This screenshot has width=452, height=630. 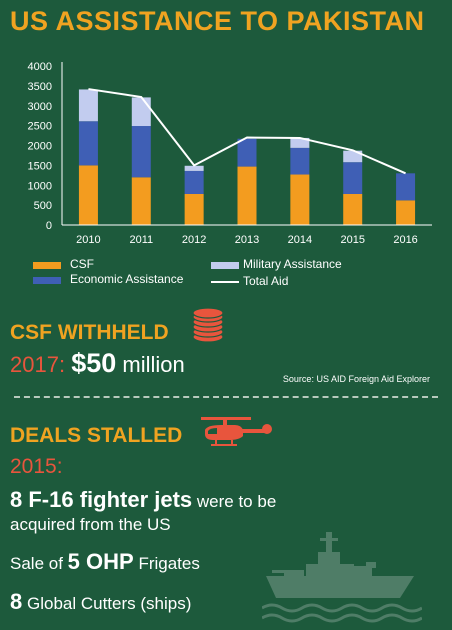 What do you see at coordinates (208, 325) in the screenshot?
I see `coin-stack-icon` at bounding box center [208, 325].